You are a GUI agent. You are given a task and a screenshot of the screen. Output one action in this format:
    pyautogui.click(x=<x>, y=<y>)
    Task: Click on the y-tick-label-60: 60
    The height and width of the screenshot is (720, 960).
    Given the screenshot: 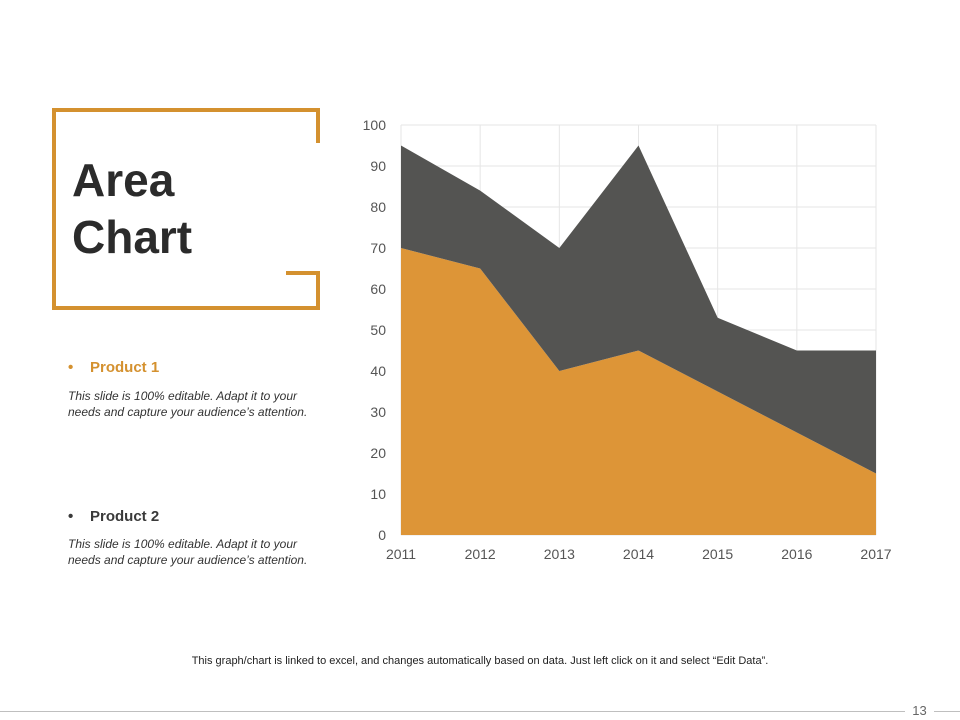 What is the action you would take?
    pyautogui.click(x=378, y=289)
    